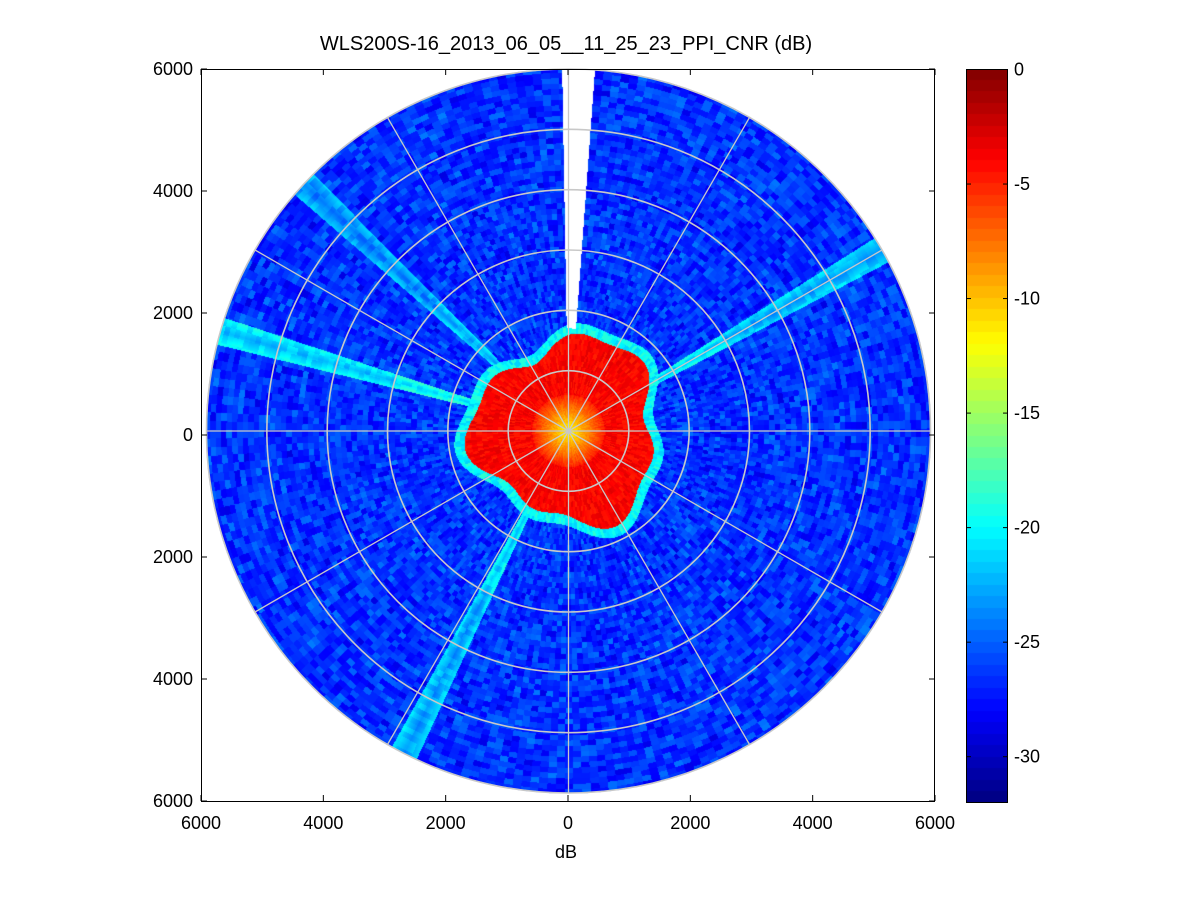  I want to click on colorbar-axis: 0 -5 -10 -15 -20 -25 -30, so click(1003, 413).